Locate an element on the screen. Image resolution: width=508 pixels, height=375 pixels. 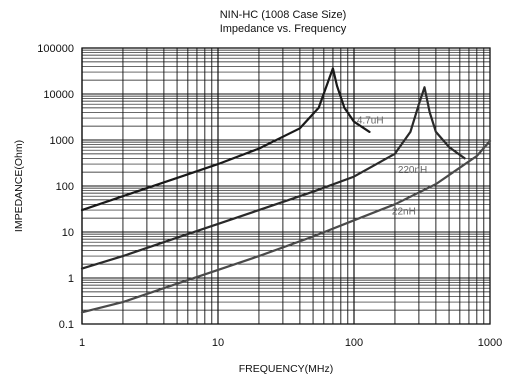
series-labels: 4.7uH 220nH 22nH is located at coordinates (392, 166).